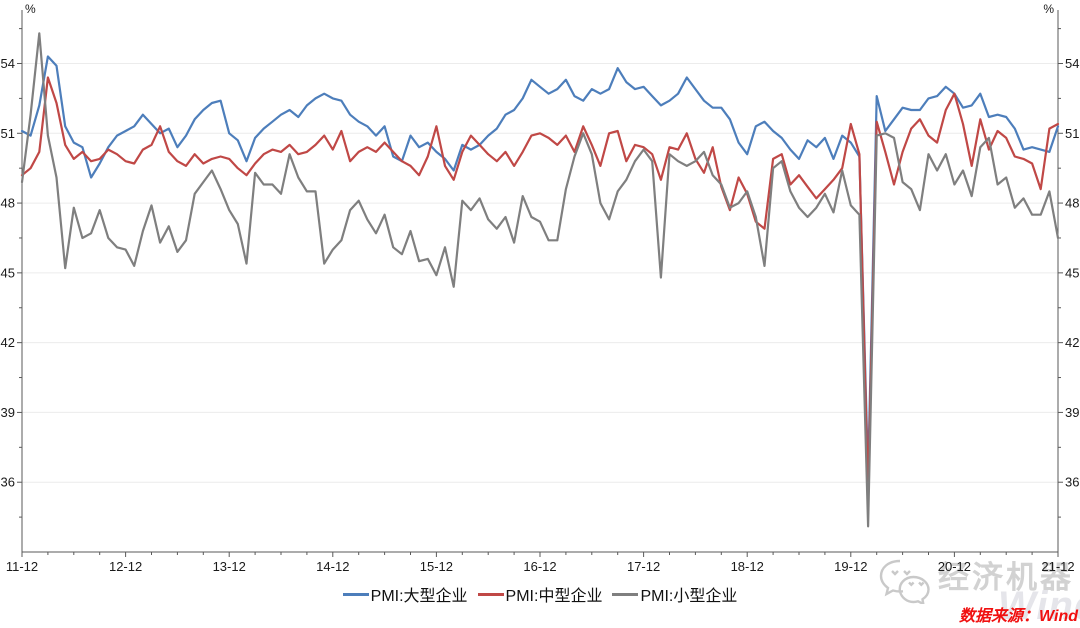  Describe the element at coordinates (904, 581) in the screenshot. I see `wechat-icon` at that location.